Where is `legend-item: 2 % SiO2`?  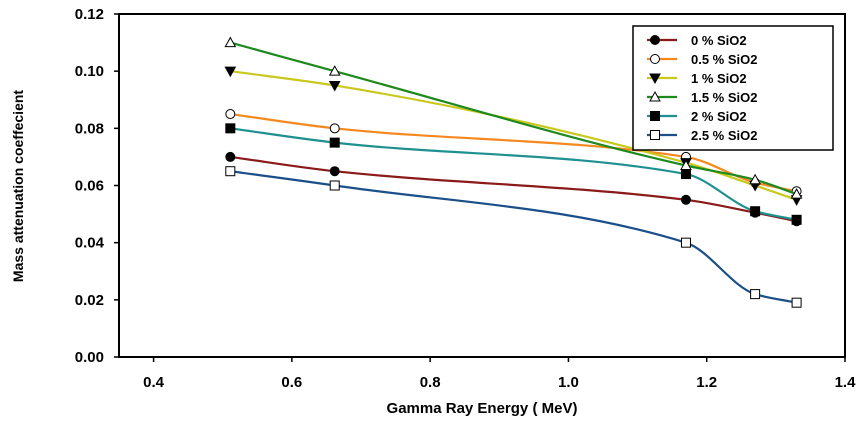
legend-item: 2 % SiO2 is located at coordinates (697, 116).